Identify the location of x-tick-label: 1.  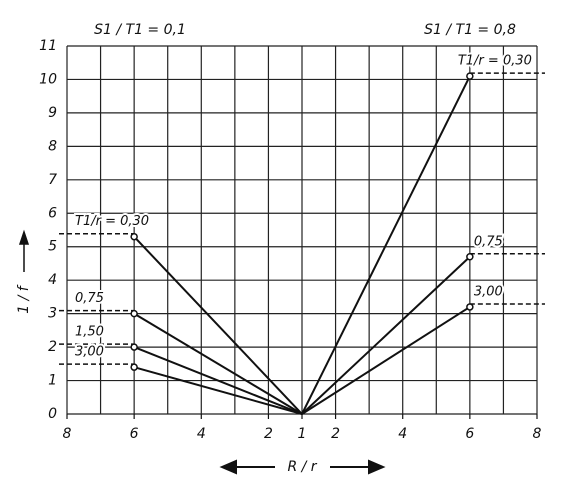
(302, 434).